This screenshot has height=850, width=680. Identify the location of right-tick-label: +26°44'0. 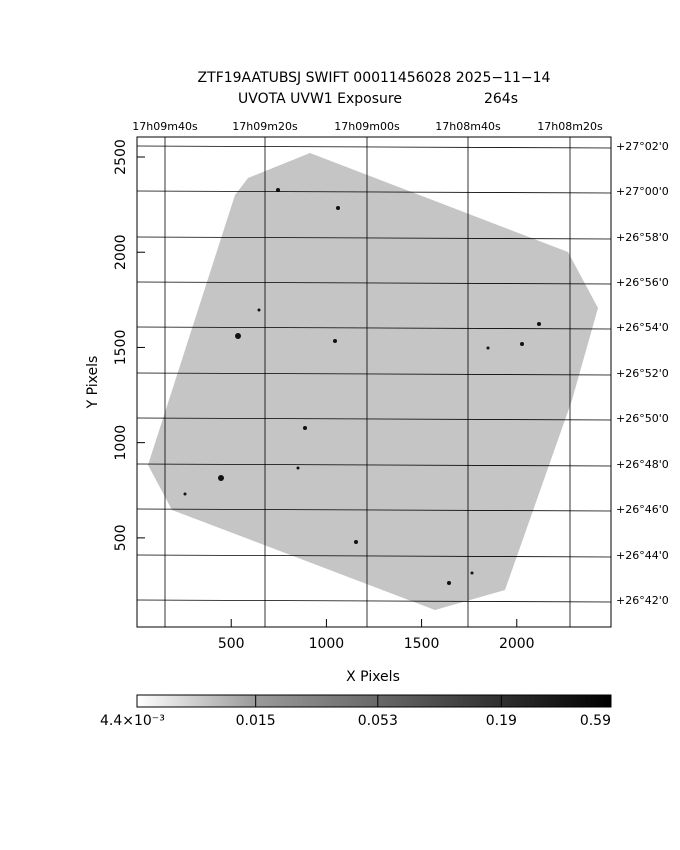
(642, 555).